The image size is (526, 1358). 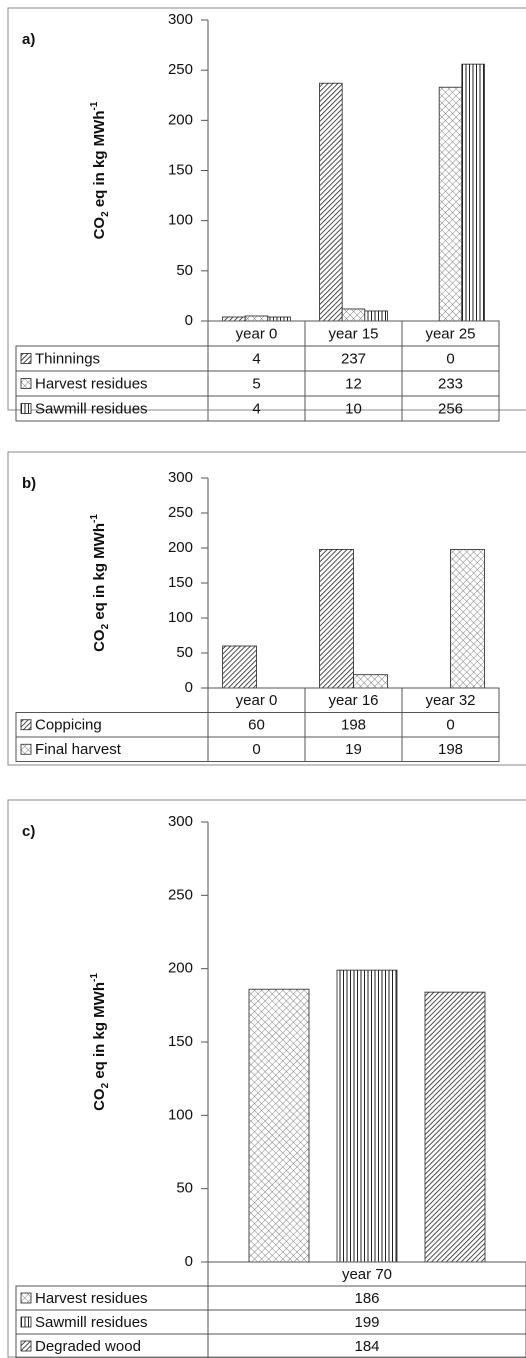 What do you see at coordinates (450, 700) in the screenshot?
I see `category-label: year 32` at bounding box center [450, 700].